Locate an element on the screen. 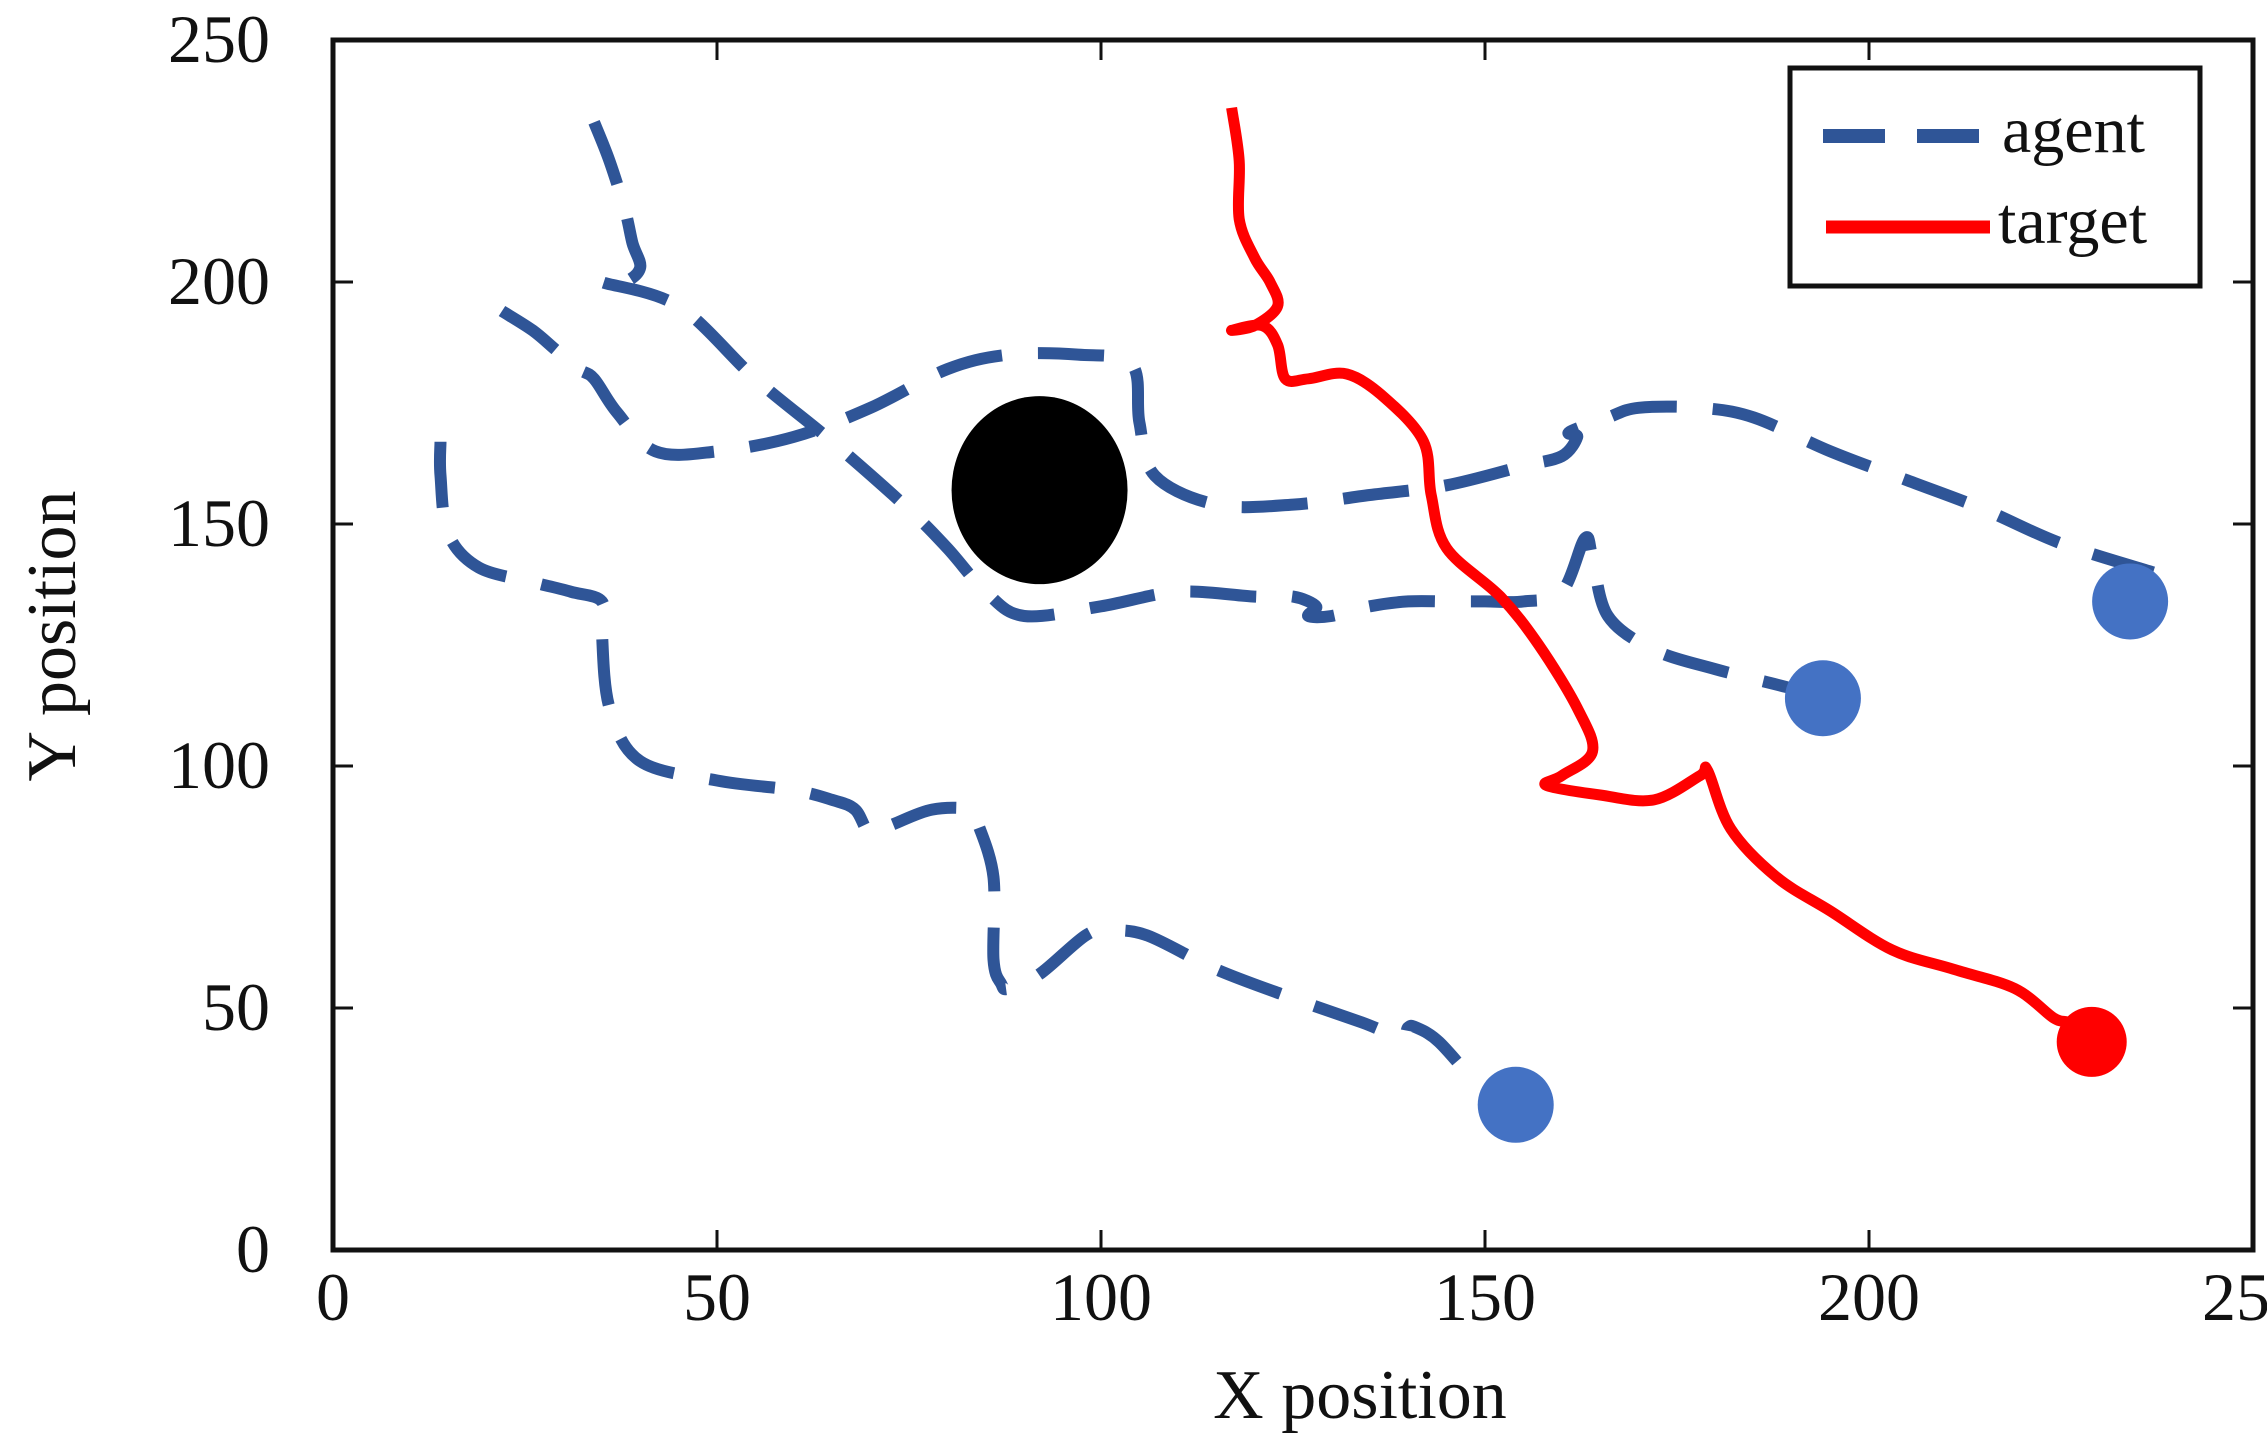 Image resolution: width=2267 pixels, height=1435 pixels. legend-box is located at coordinates (1995, 177).